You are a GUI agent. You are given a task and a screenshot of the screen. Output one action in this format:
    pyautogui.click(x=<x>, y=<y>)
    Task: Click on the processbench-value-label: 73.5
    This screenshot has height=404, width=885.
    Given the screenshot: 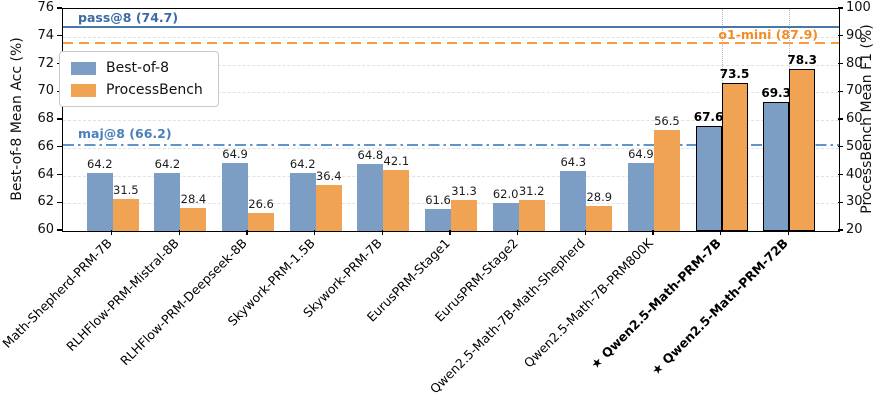 What is the action you would take?
    pyautogui.click(x=734, y=73)
    